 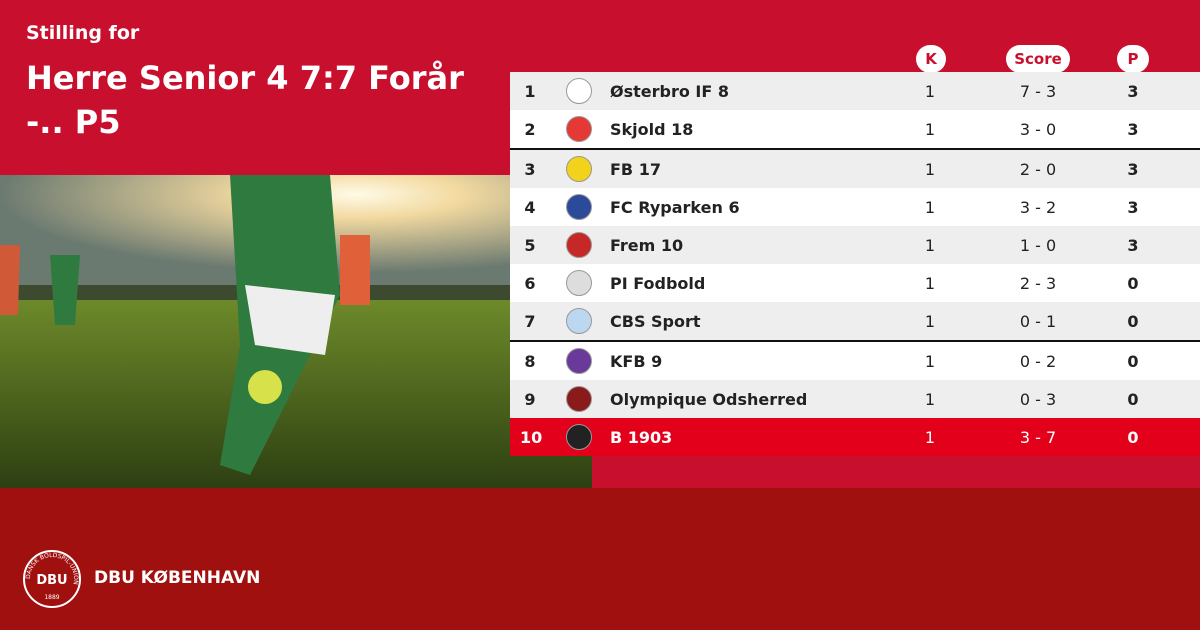 What do you see at coordinates (530, 321) in the screenshot?
I see `rank: 7` at bounding box center [530, 321].